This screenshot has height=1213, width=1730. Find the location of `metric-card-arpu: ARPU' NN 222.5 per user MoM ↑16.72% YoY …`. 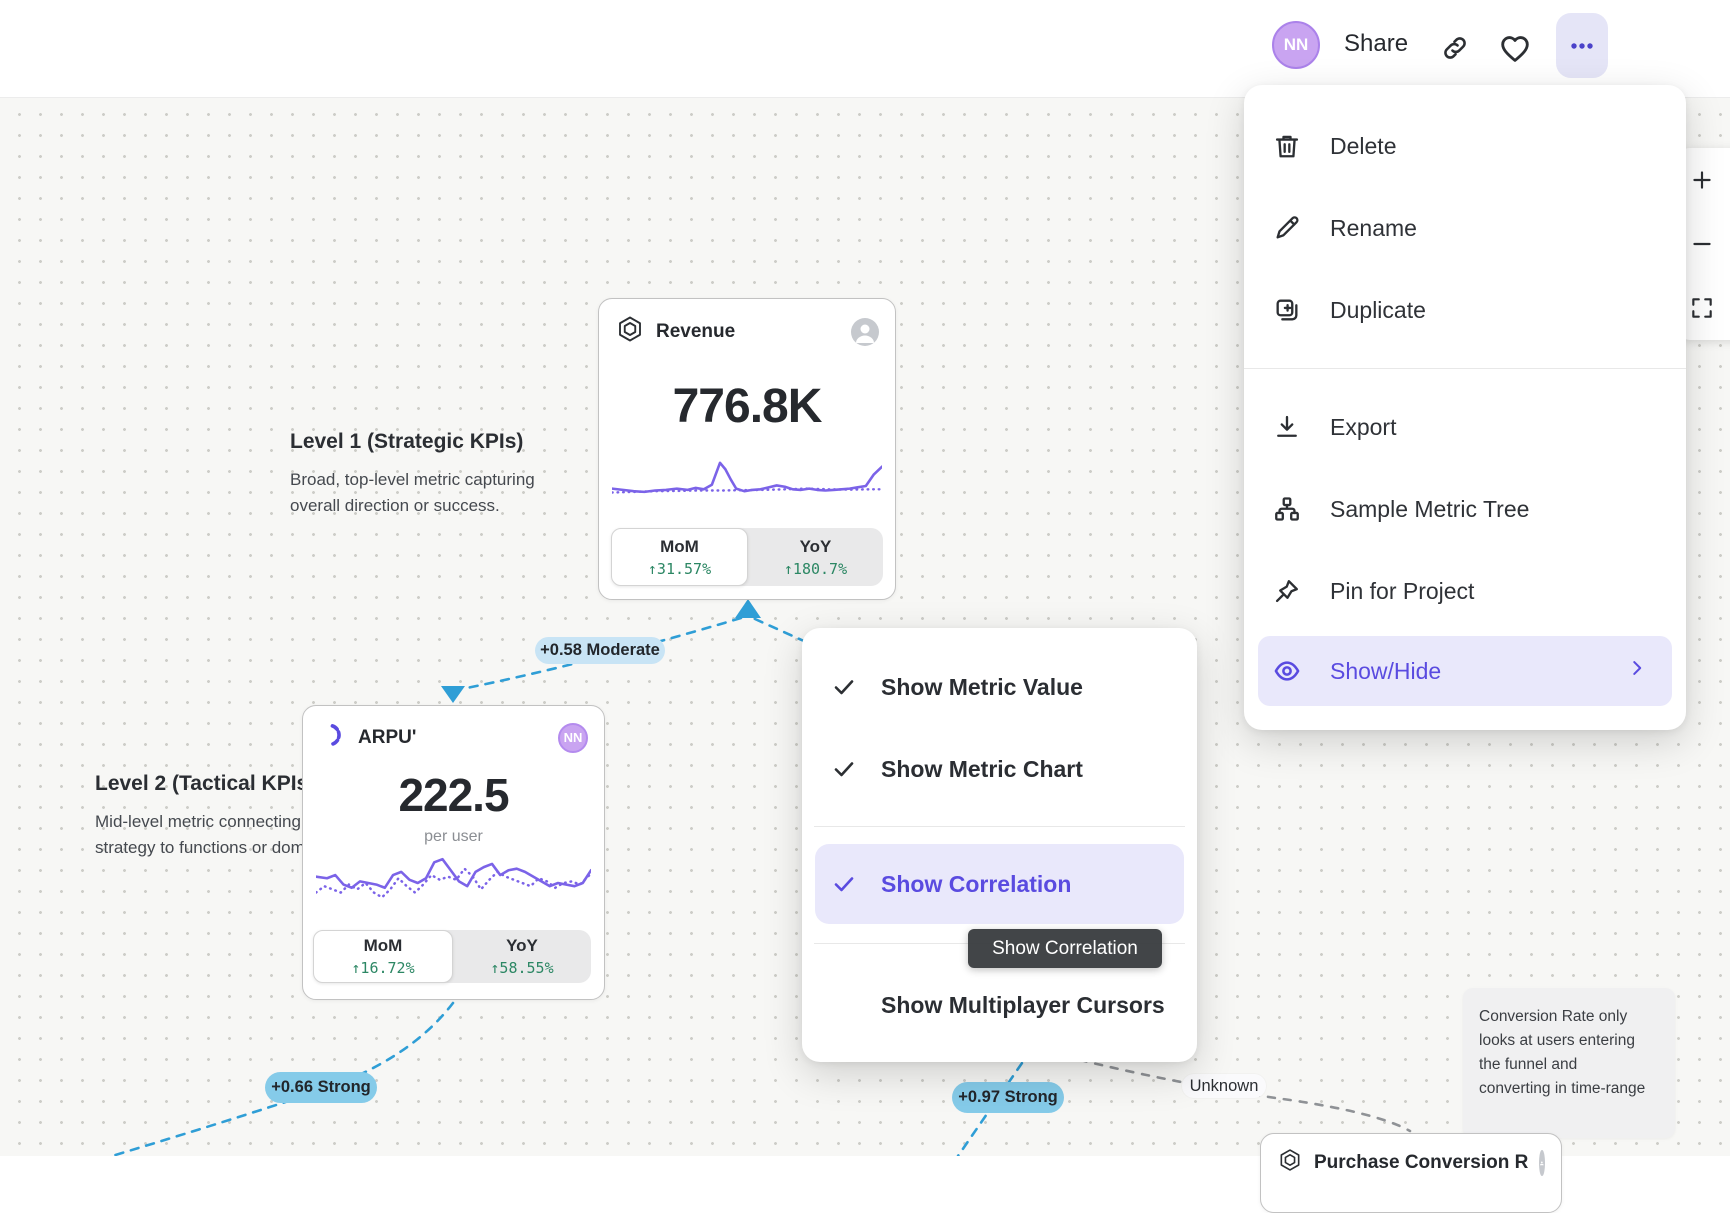

metric-card-arpu: ARPU' NN 222.5 per user MoM ↑16.72% YoY … is located at coordinates (453, 852).